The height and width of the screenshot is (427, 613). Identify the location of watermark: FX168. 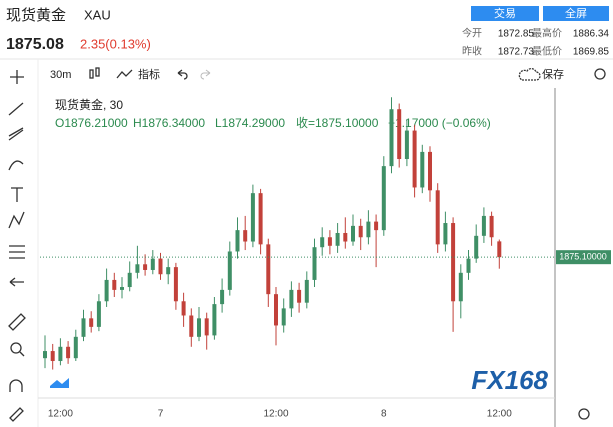
(509, 380).